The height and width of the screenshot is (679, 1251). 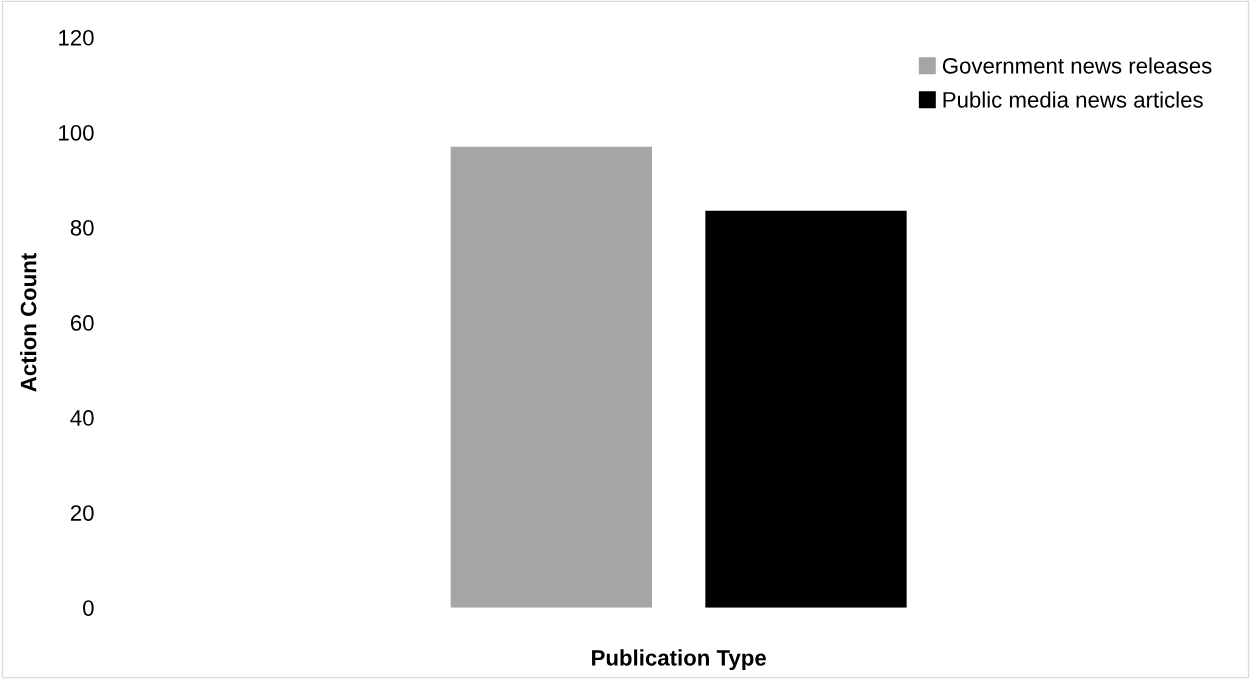 What do you see at coordinates (76, 37) in the screenshot?
I see `y-tick-label: 120` at bounding box center [76, 37].